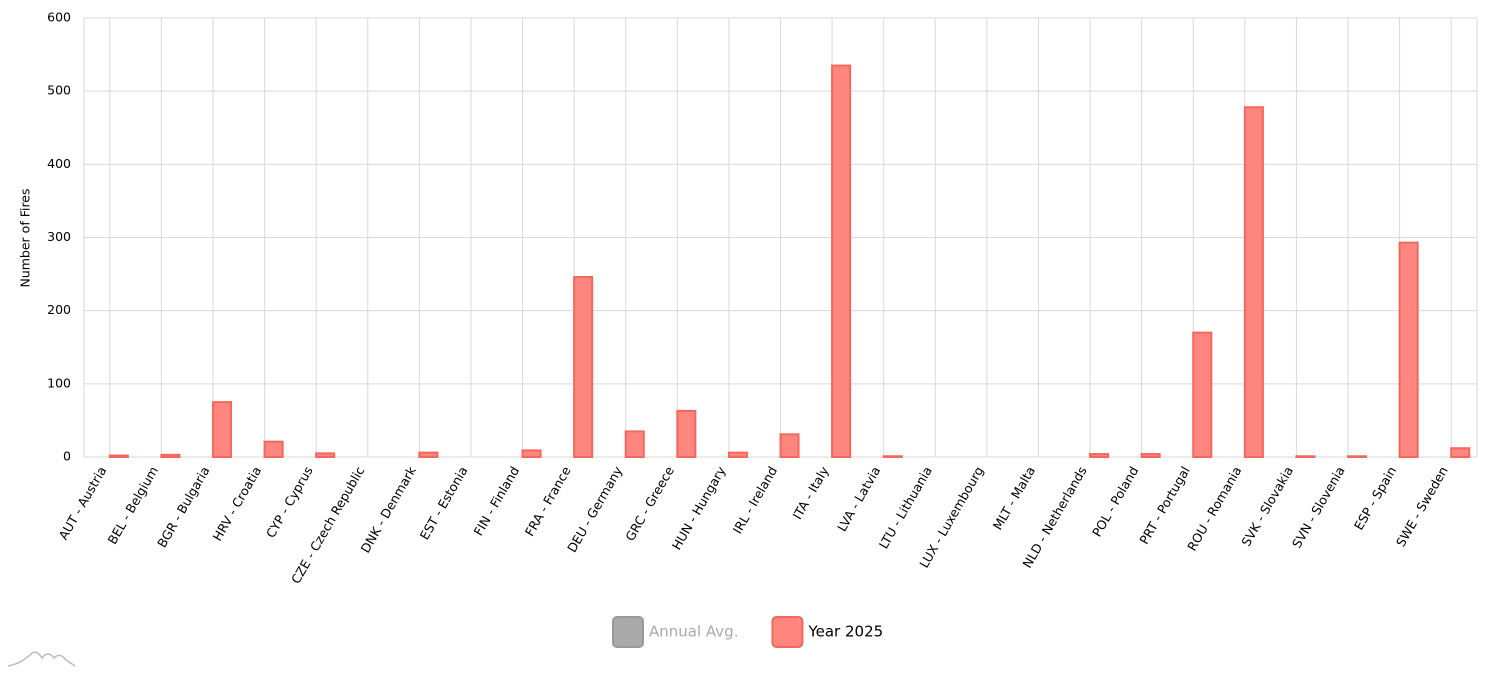 The height and width of the screenshot is (675, 1496). Describe the element at coordinates (496, 501) in the screenshot. I see `x-tick-label: FIN - Finland` at that location.